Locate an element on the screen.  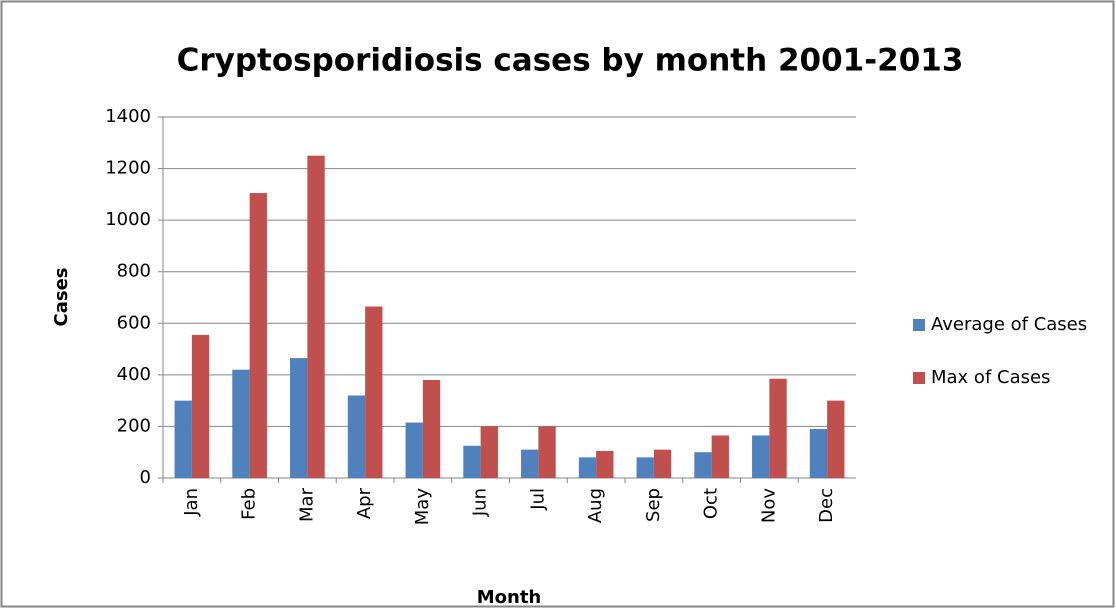
x-tick-label: Apr is located at coordinates (364, 503).